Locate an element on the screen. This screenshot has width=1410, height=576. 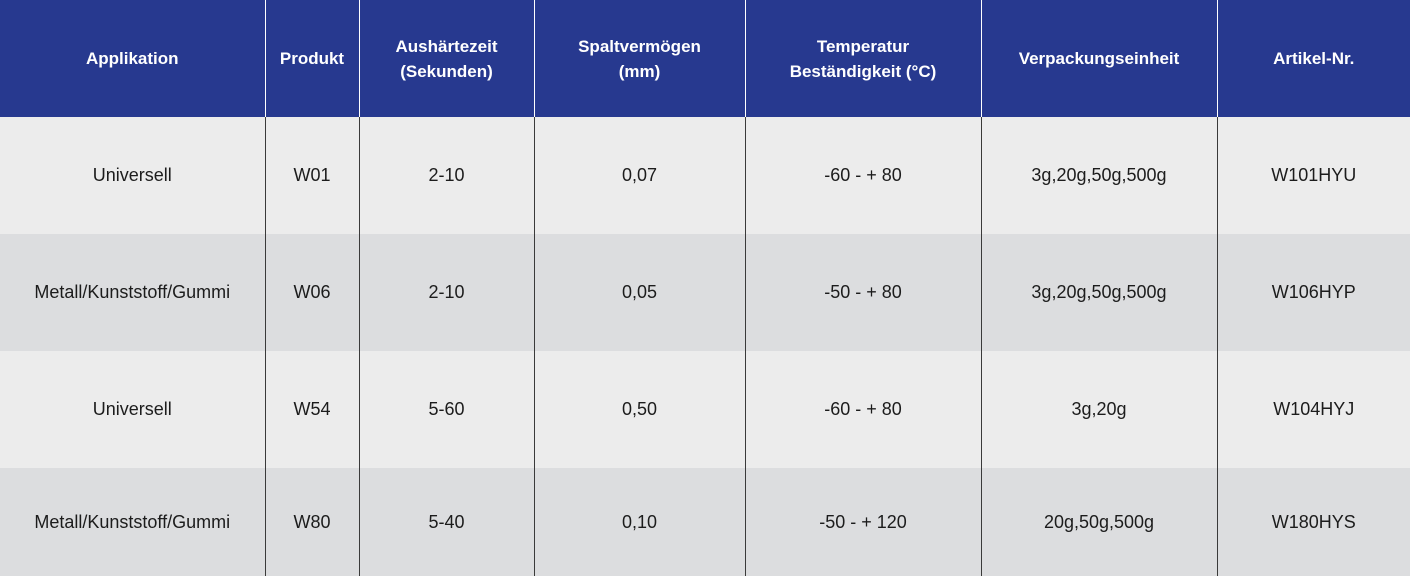
cell-artikel-nr: W104HYJ is located at coordinates (1313, 409).